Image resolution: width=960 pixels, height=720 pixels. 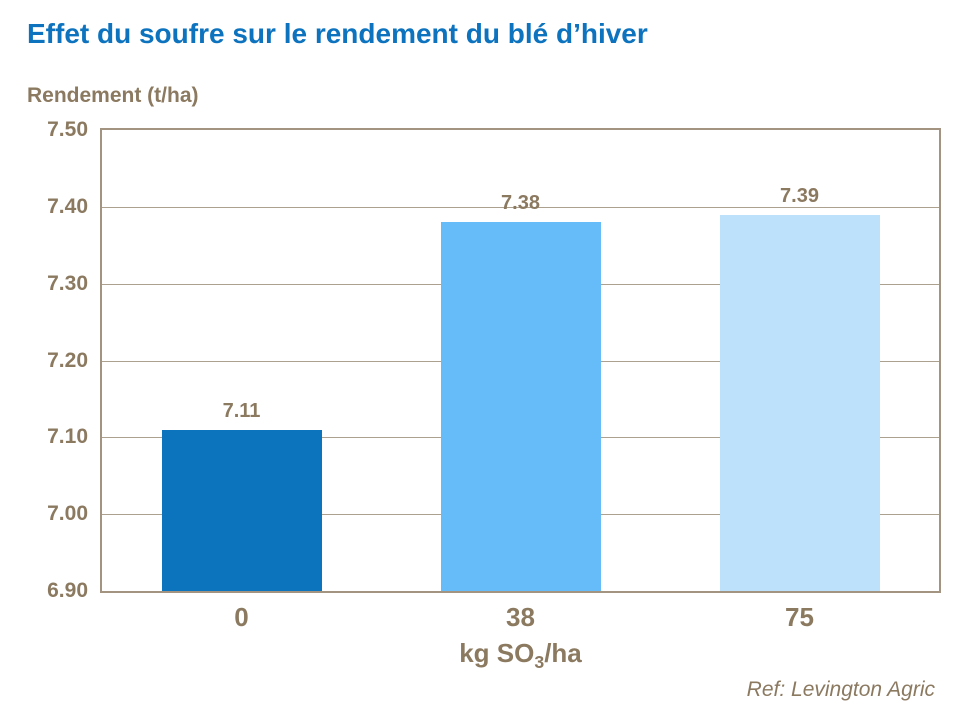 I want to click on x-axis-label: kg SO3/ha, so click(x=520, y=655).